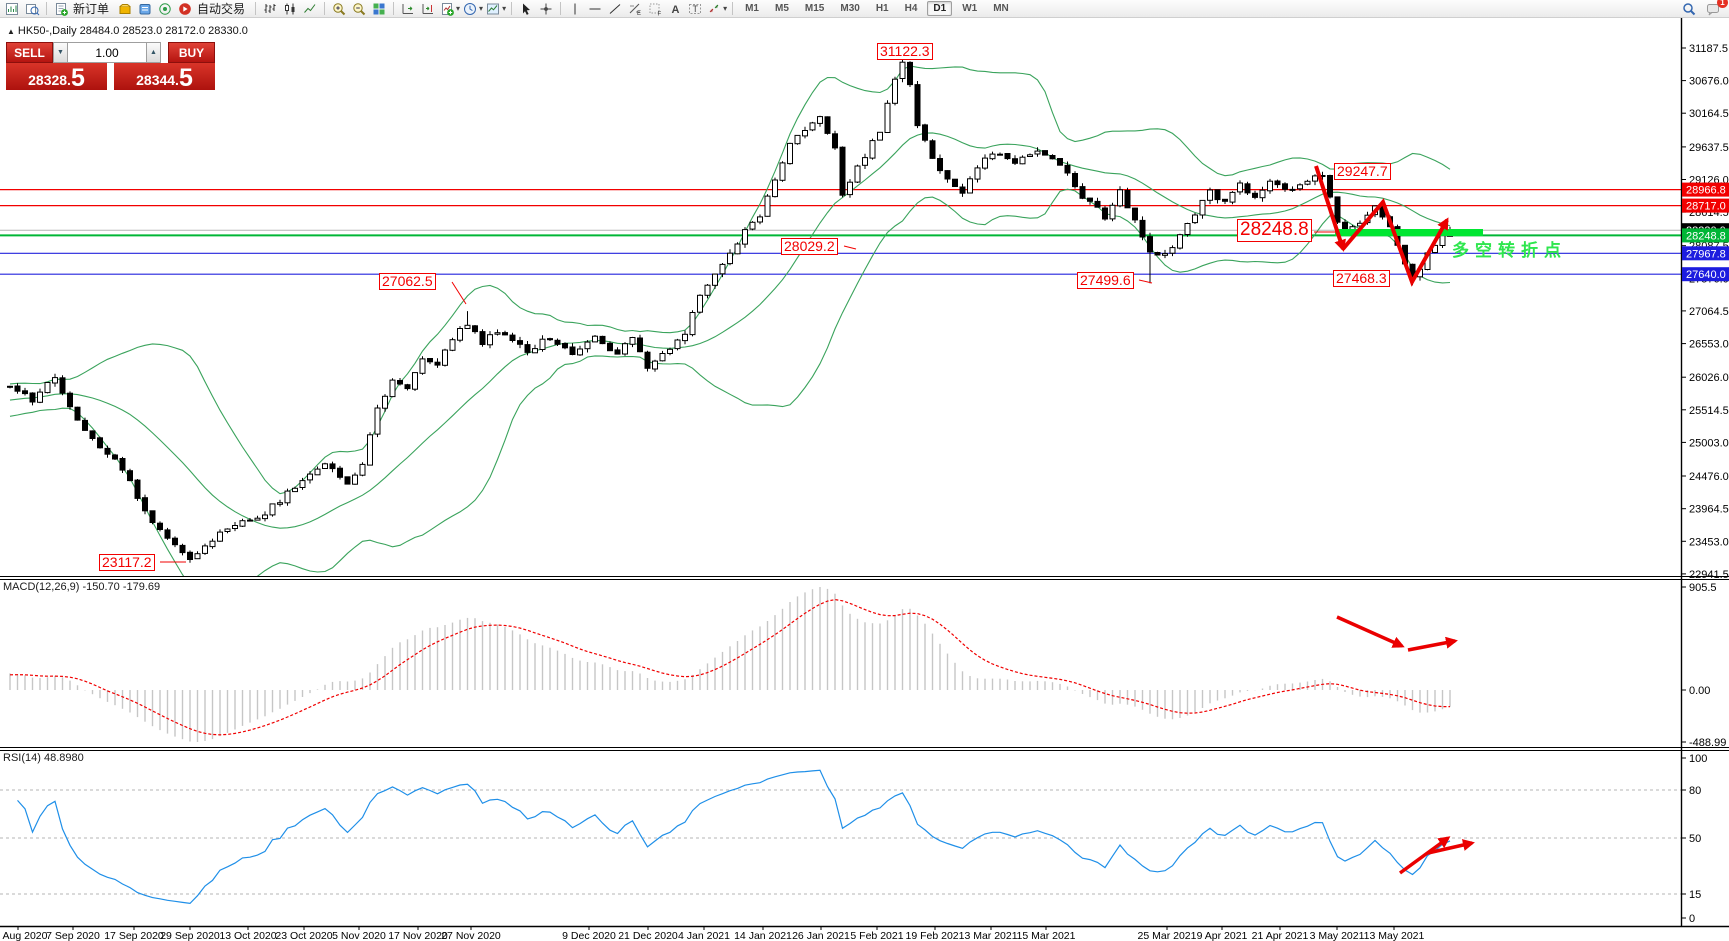  I want to click on volume-up-button: ▲, so click(153, 52).